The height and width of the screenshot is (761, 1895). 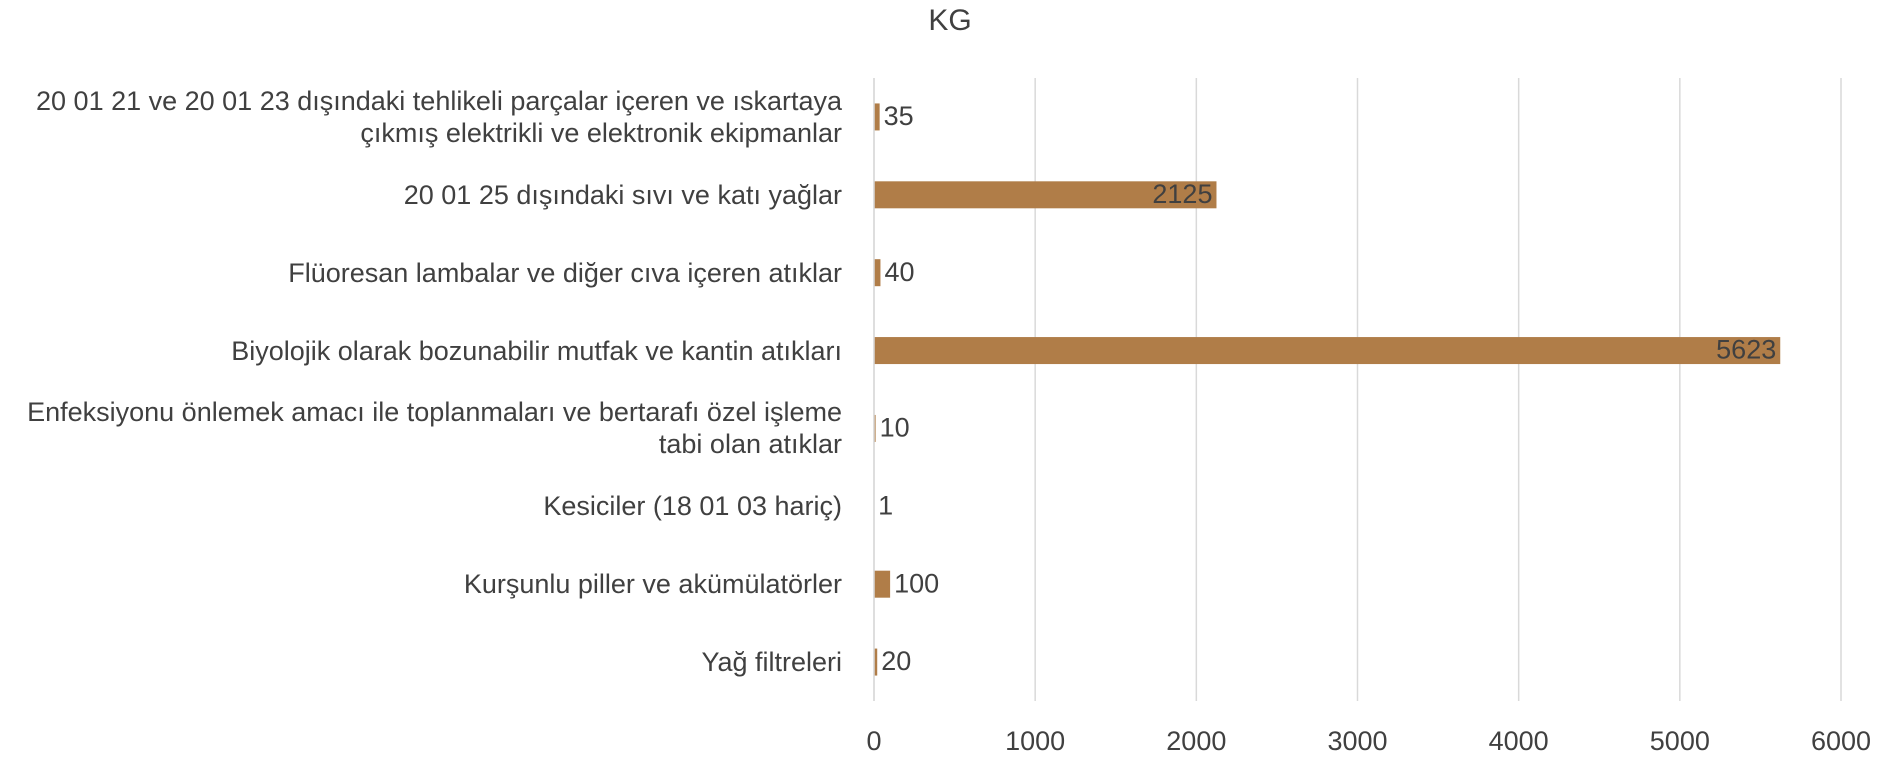 I want to click on data-label: 100, so click(x=916, y=583).